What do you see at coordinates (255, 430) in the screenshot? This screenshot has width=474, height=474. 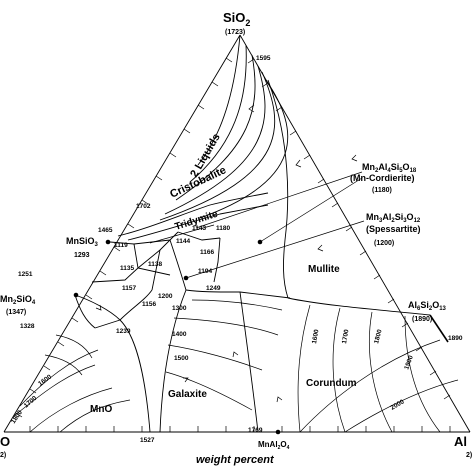 I see `svg-text: 1769` at bounding box center [255, 430].